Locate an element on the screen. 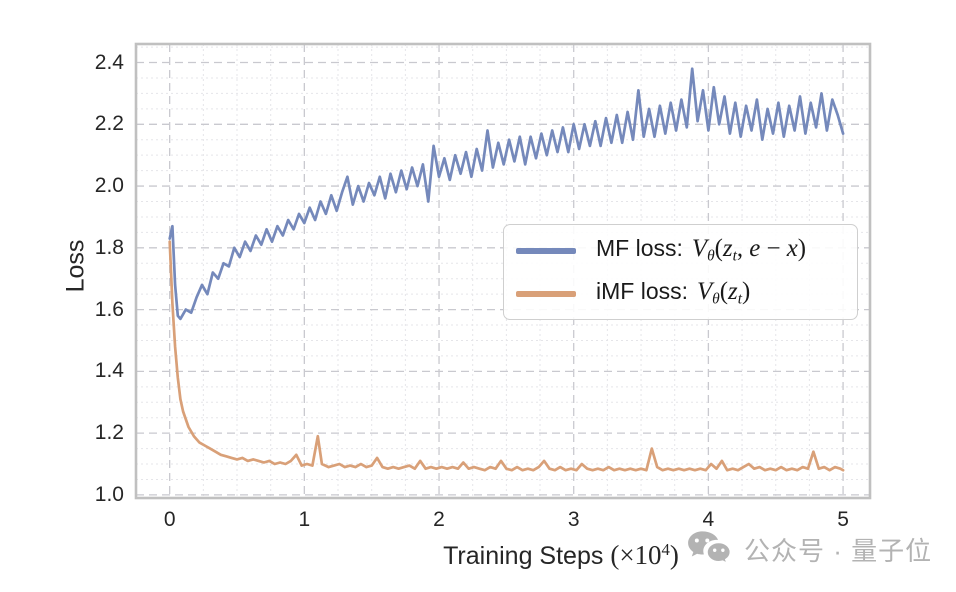 Image resolution: width=956 pixels, height=592 pixels. x-tick-label: 5 is located at coordinates (843, 519).